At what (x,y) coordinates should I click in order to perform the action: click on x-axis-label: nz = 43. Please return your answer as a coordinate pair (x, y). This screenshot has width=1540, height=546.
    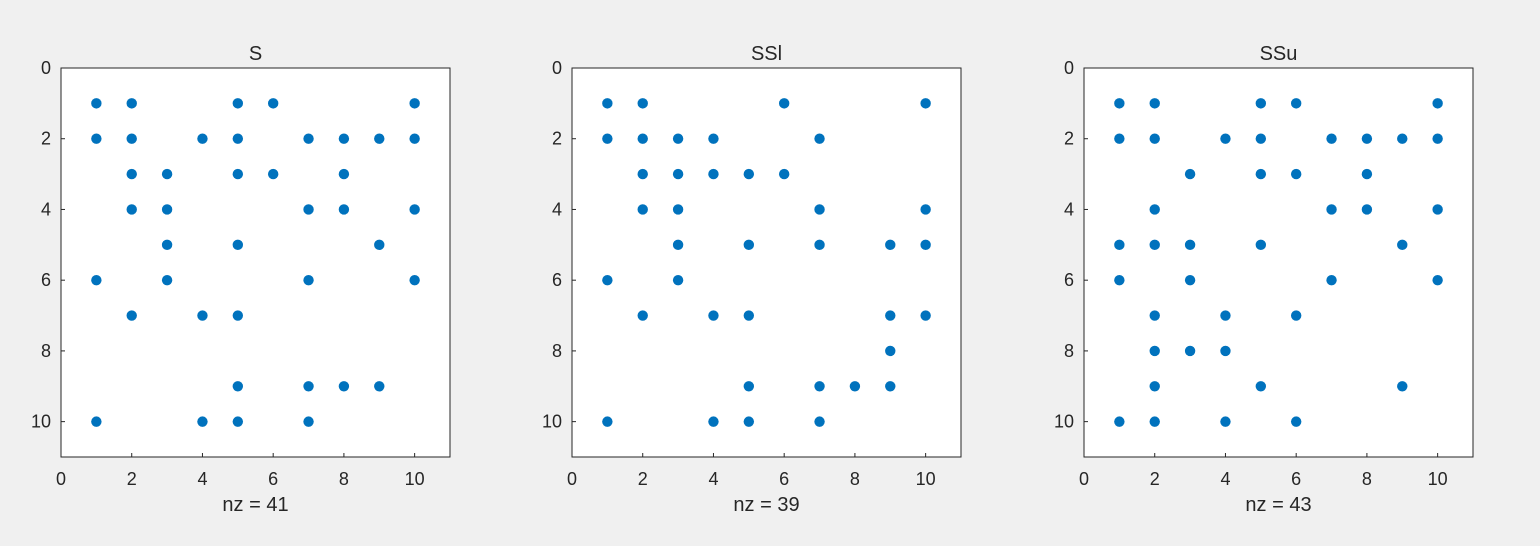
    Looking at the image, I should click on (1278, 505).